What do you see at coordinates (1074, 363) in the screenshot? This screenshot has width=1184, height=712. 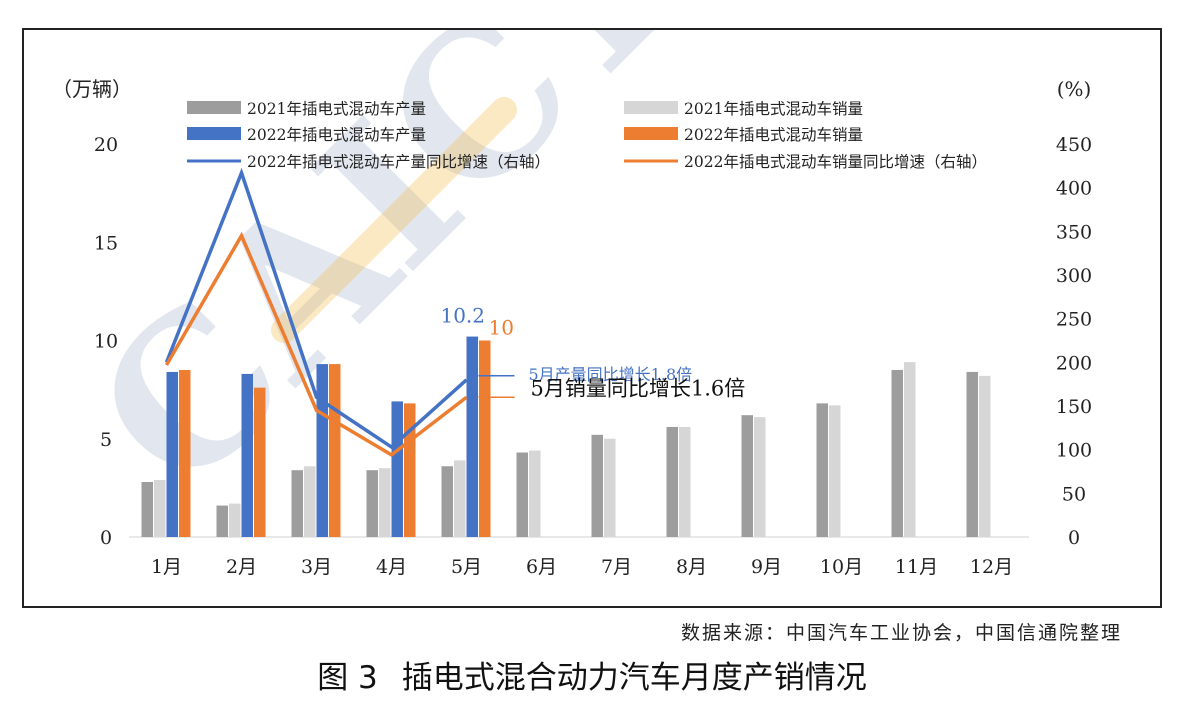 I see `right-tick-label: 200` at bounding box center [1074, 363].